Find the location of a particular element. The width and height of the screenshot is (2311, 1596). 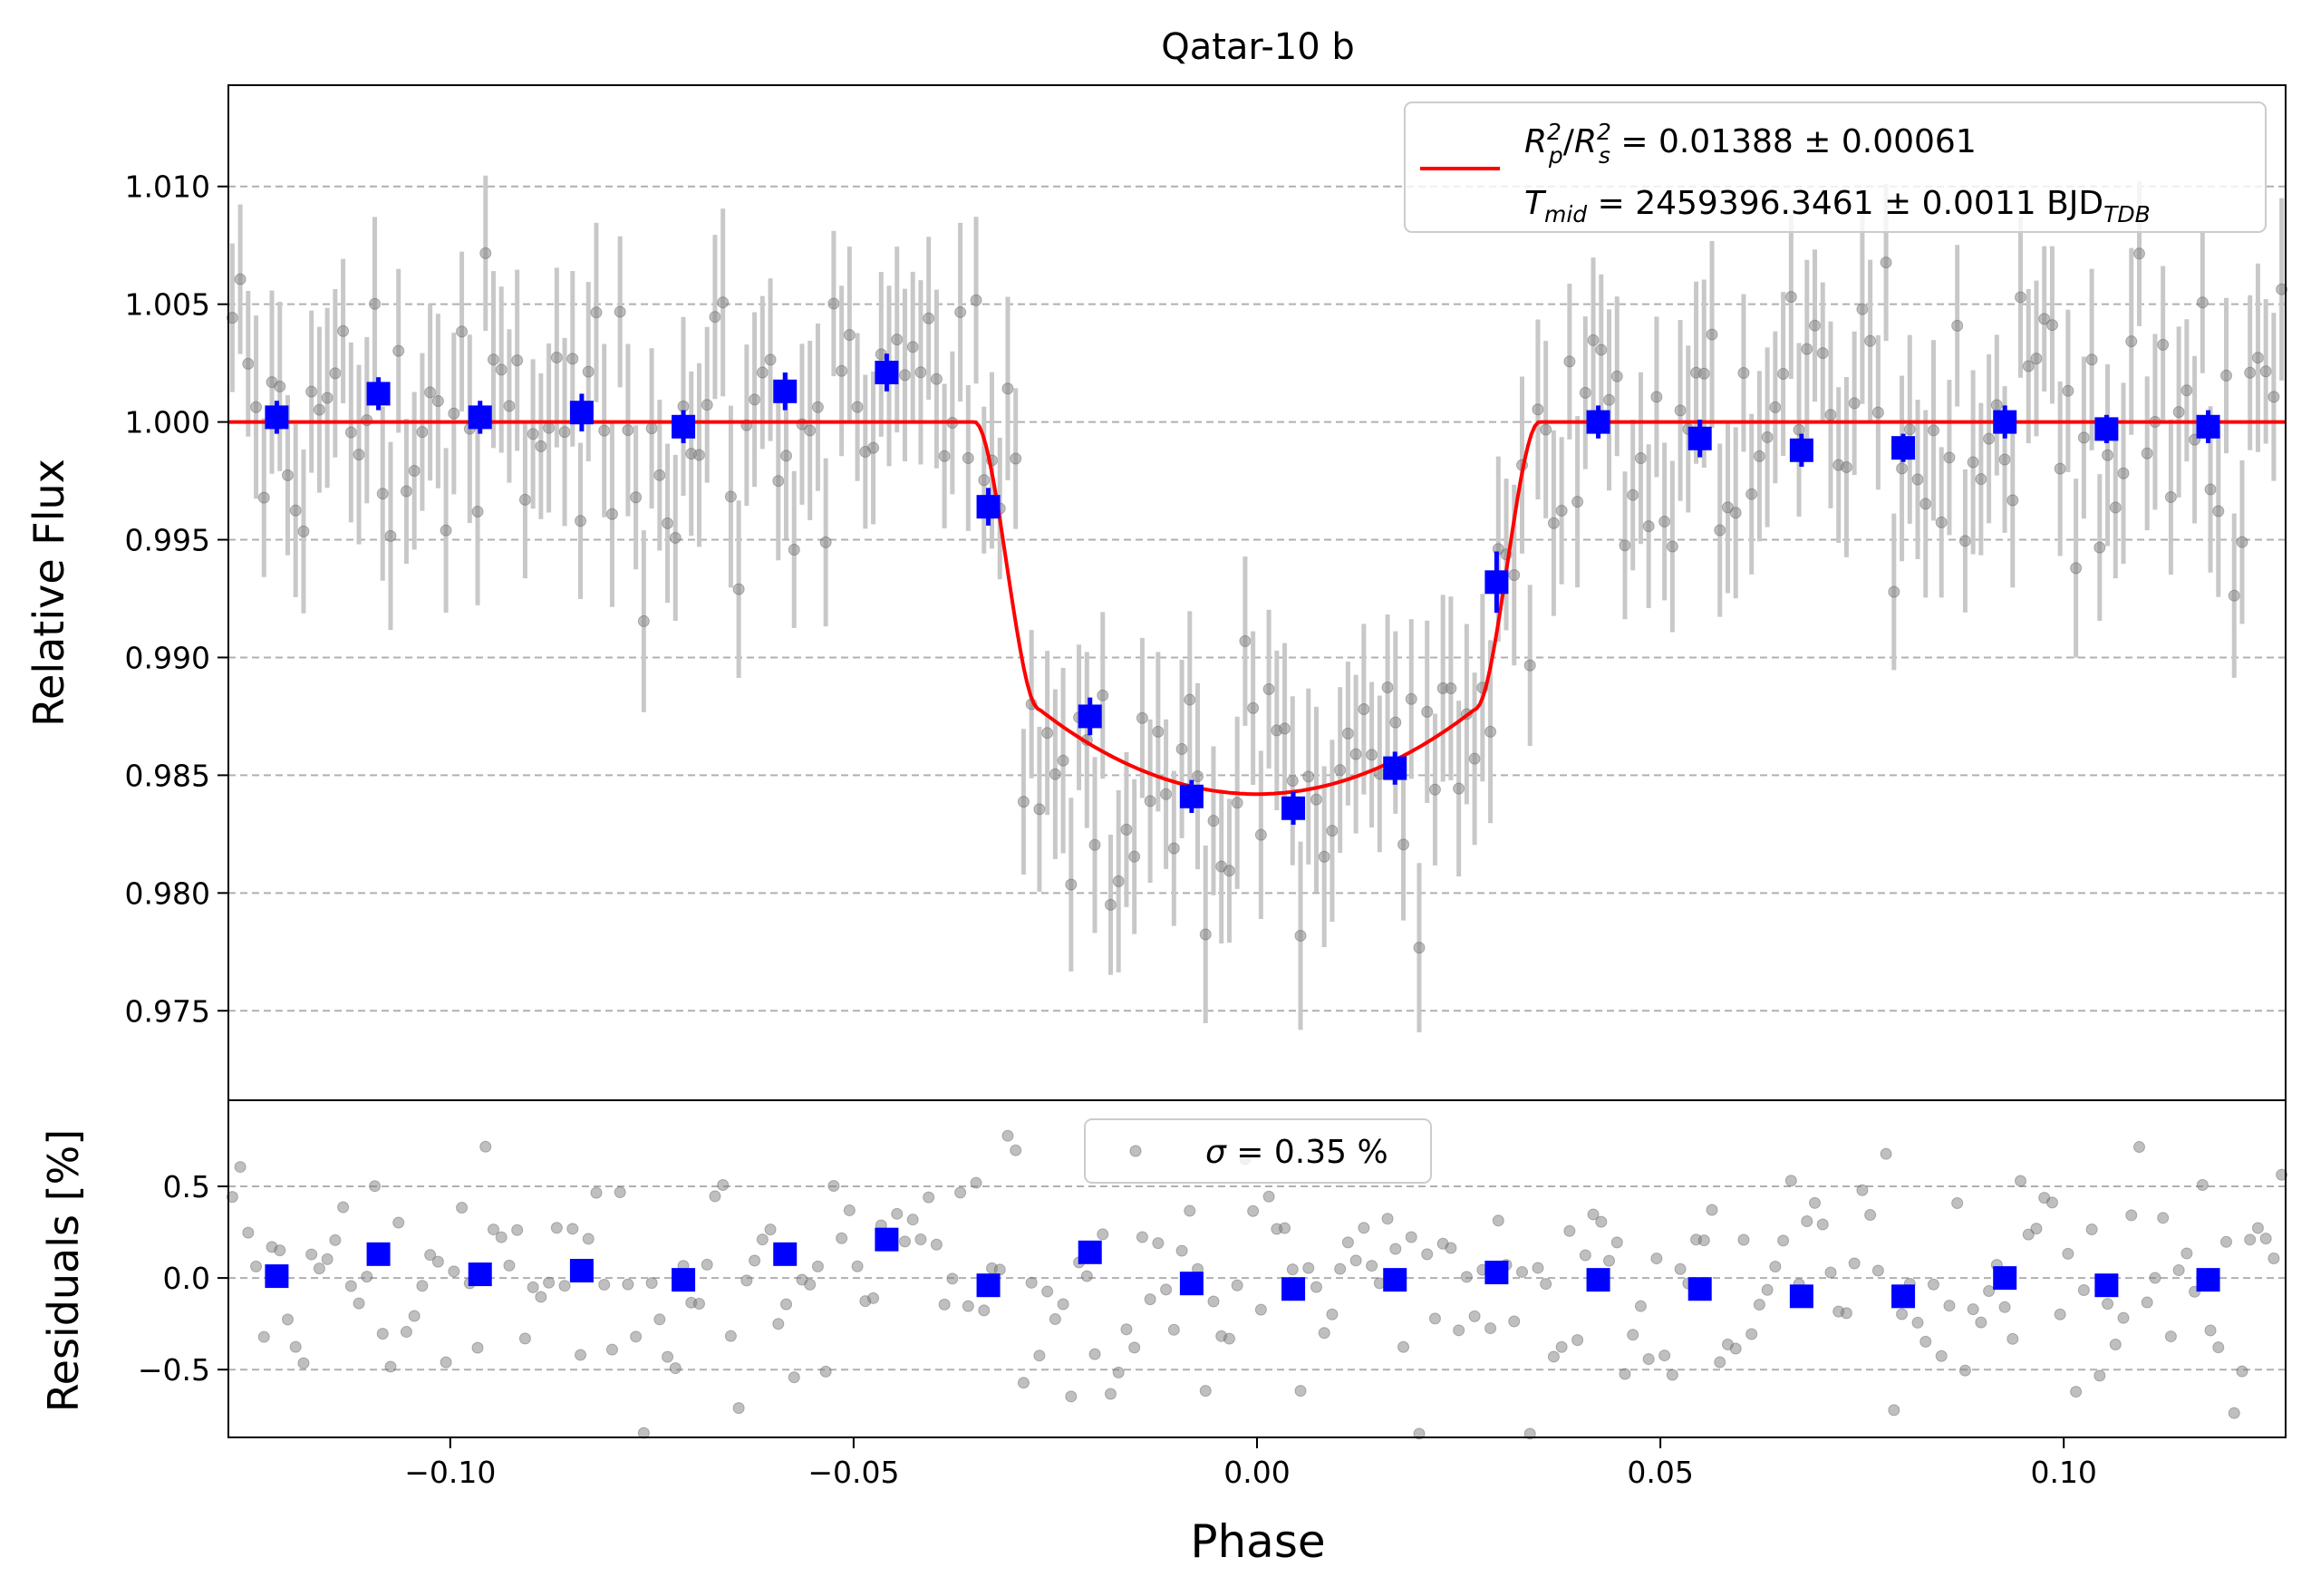

x-tick-label: −0.10 is located at coordinates (450, 1472).